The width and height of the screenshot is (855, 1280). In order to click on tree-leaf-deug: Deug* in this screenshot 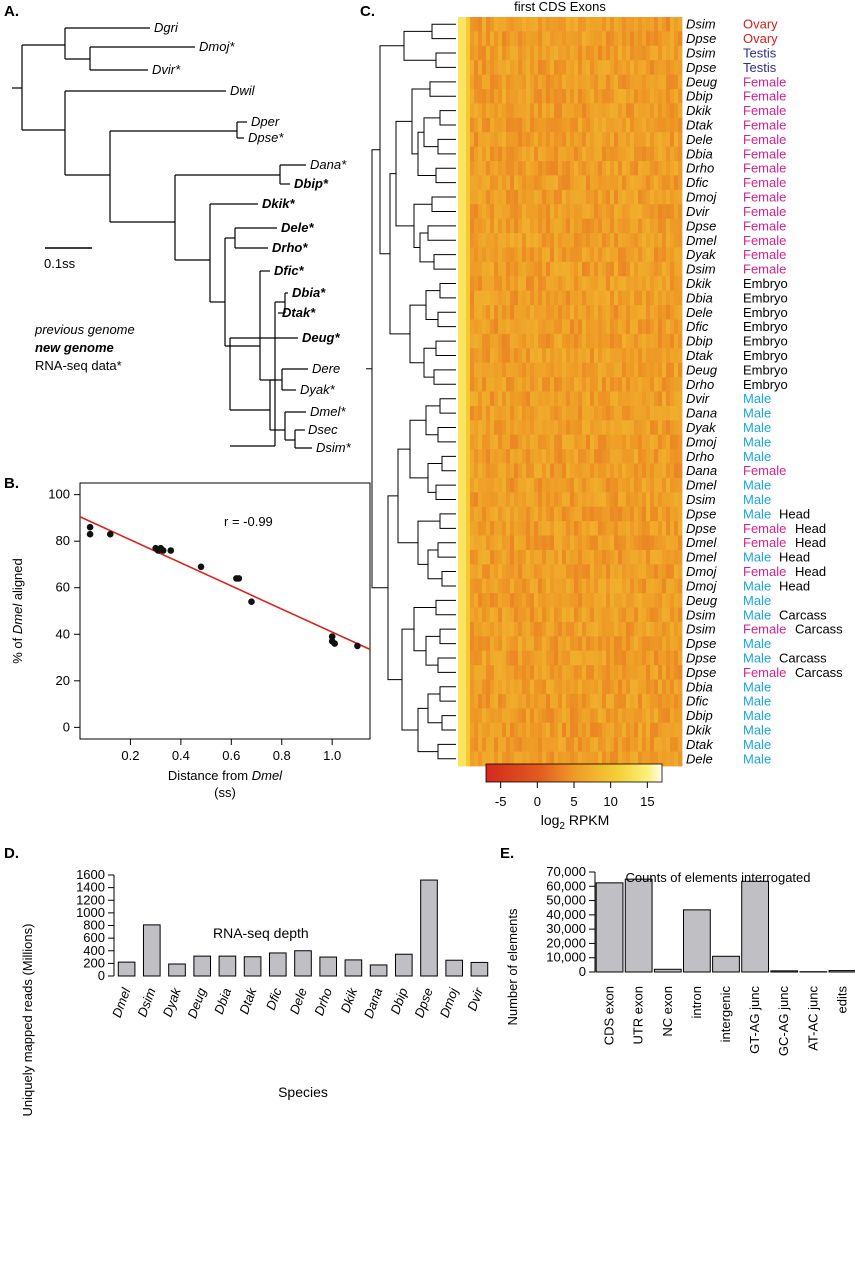, I will do `click(321, 337)`.